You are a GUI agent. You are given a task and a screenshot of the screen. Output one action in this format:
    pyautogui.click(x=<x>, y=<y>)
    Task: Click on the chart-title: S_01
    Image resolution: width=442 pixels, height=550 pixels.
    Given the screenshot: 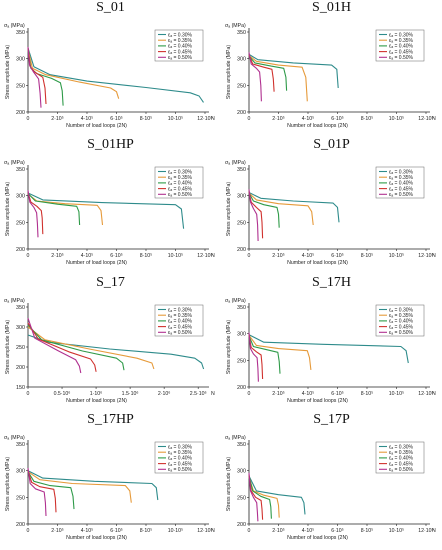 What is the action you would take?
    pyautogui.click(x=110, y=7)
    